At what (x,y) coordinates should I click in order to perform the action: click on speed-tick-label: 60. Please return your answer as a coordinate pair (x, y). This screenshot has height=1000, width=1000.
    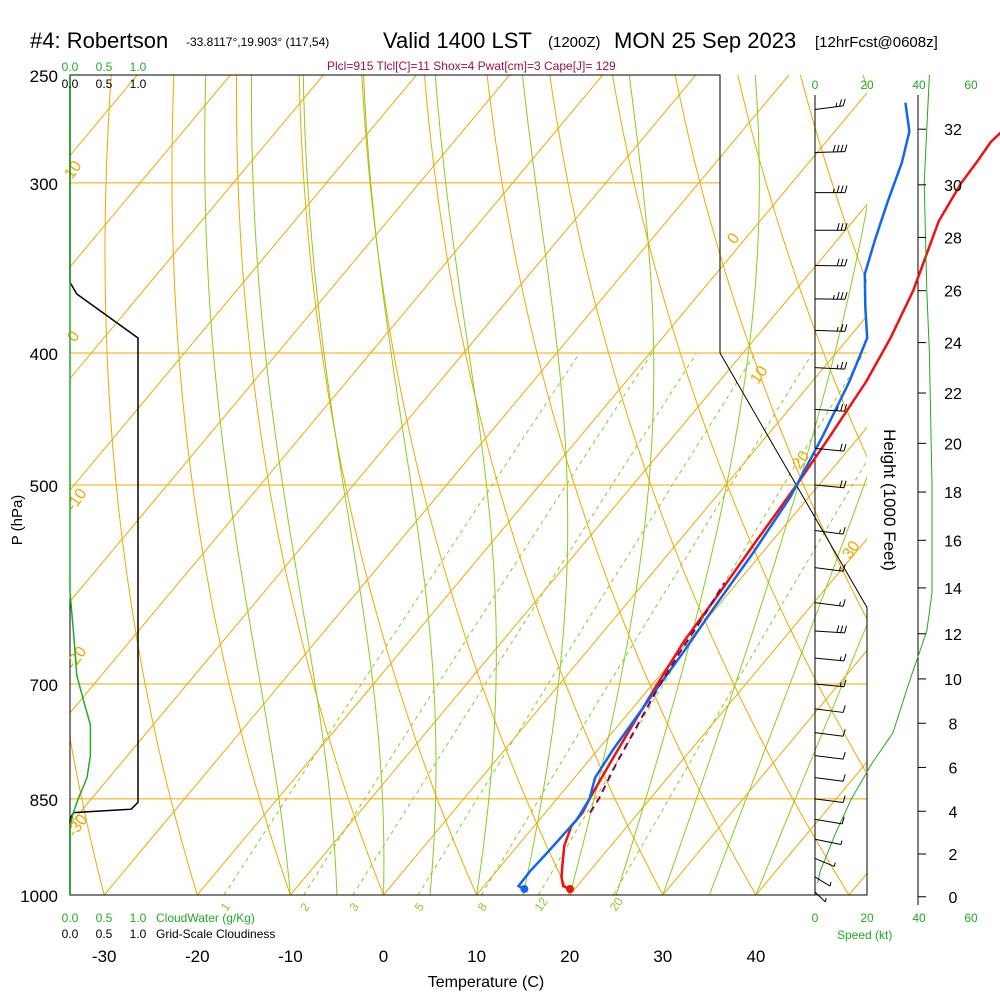
    Looking at the image, I should click on (971, 918).